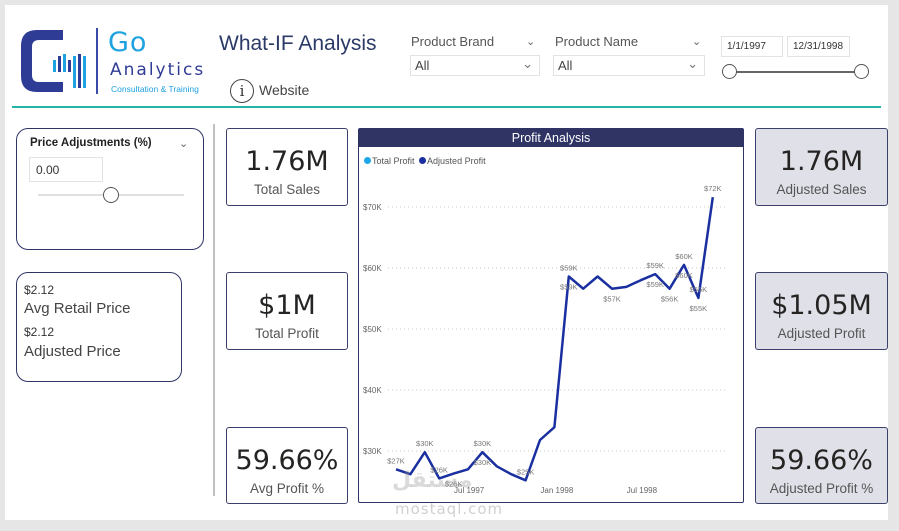 This screenshot has width=899, height=531. What do you see at coordinates (432, 480) in the screenshot?
I see `watermark-arabic: مستقل` at bounding box center [432, 480].